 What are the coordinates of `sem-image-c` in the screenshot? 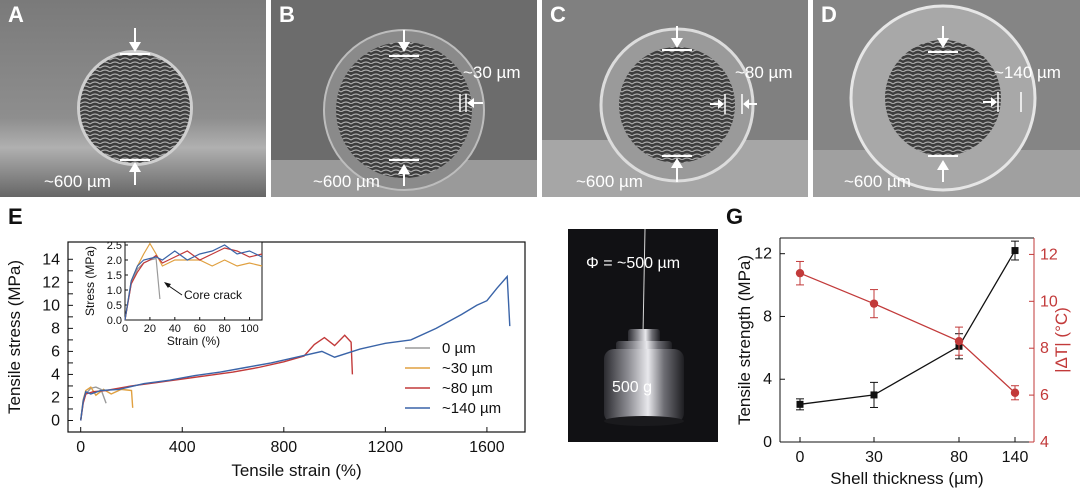 It's located at (675, 98).